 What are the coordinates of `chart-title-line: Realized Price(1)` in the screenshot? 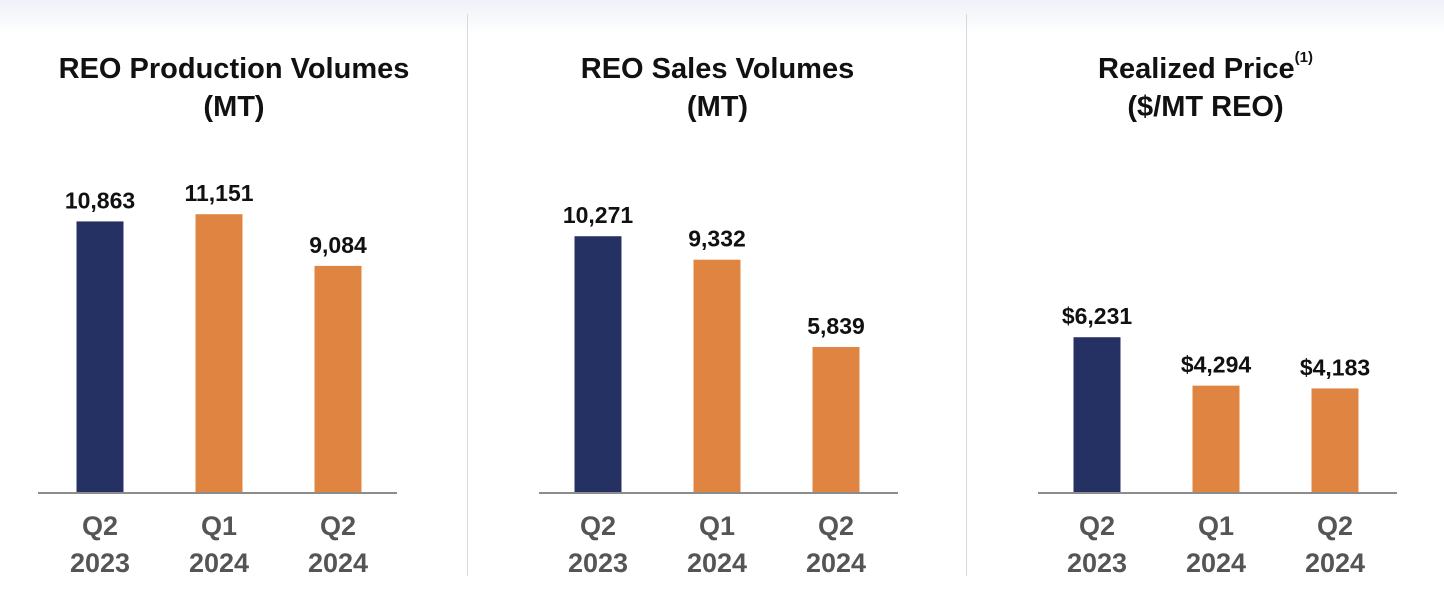 It's located at (1205, 69).